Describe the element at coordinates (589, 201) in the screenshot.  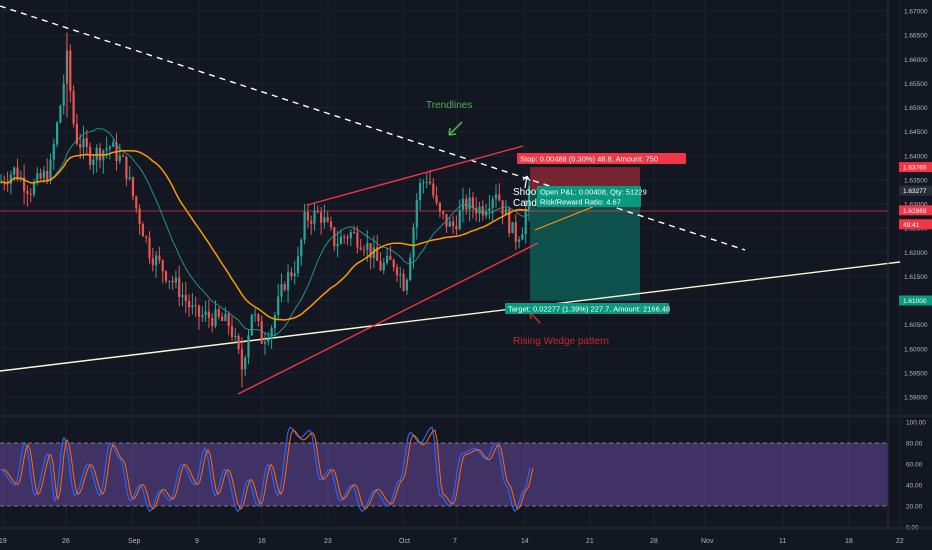
I see `risk-reward-label-bg` at that location.